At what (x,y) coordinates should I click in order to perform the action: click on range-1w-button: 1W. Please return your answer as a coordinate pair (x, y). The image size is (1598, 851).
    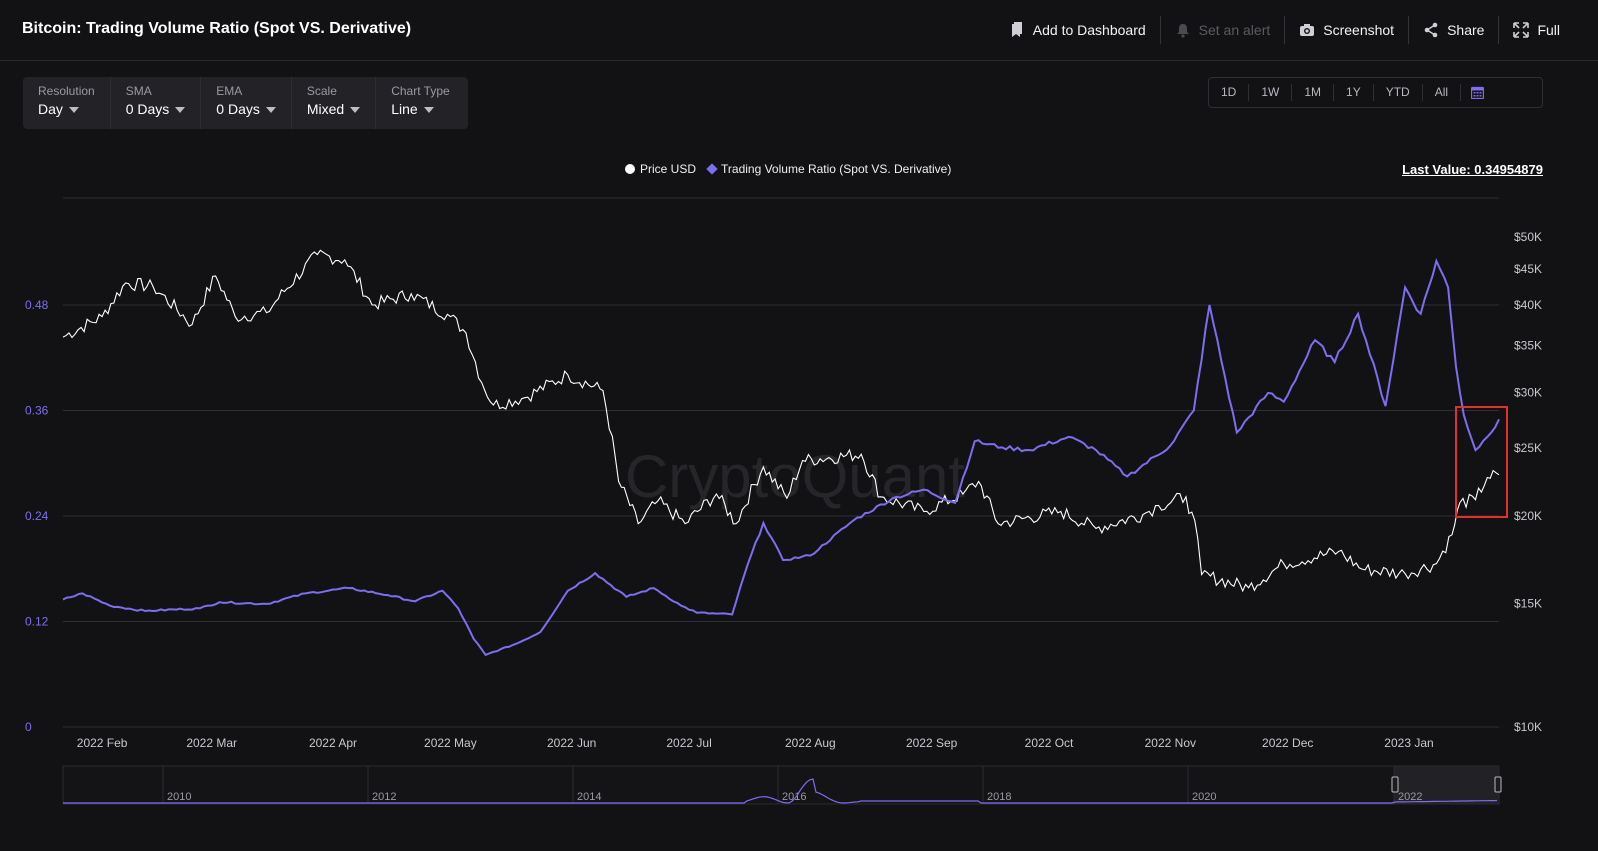
    Looking at the image, I should click on (1271, 92).